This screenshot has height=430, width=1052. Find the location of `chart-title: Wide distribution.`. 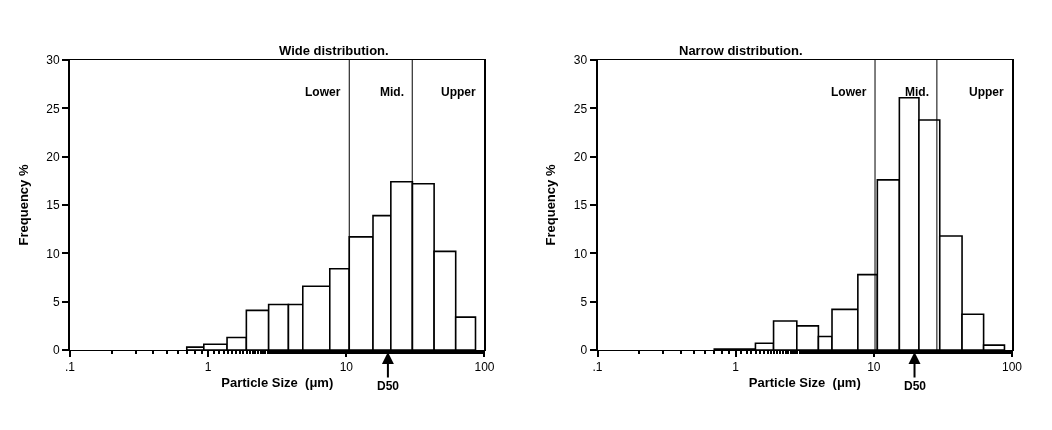

chart-title: Wide distribution. is located at coordinates (334, 50).